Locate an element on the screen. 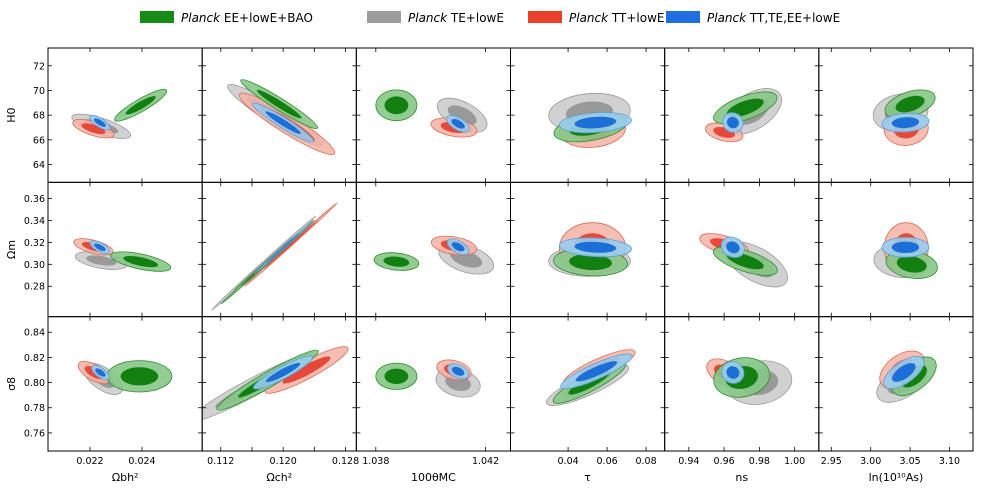  y-tick-label: 0.30 is located at coordinates (34, 265).